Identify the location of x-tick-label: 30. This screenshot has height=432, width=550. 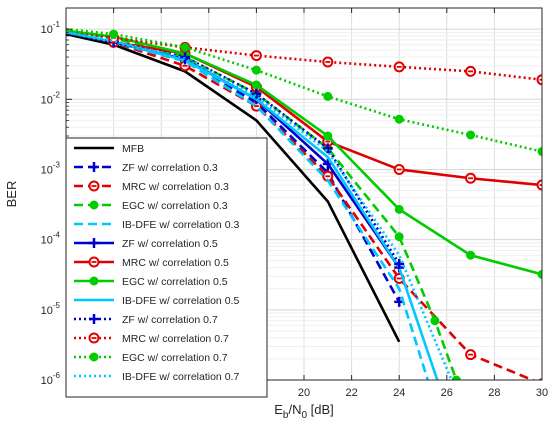
(542, 393).